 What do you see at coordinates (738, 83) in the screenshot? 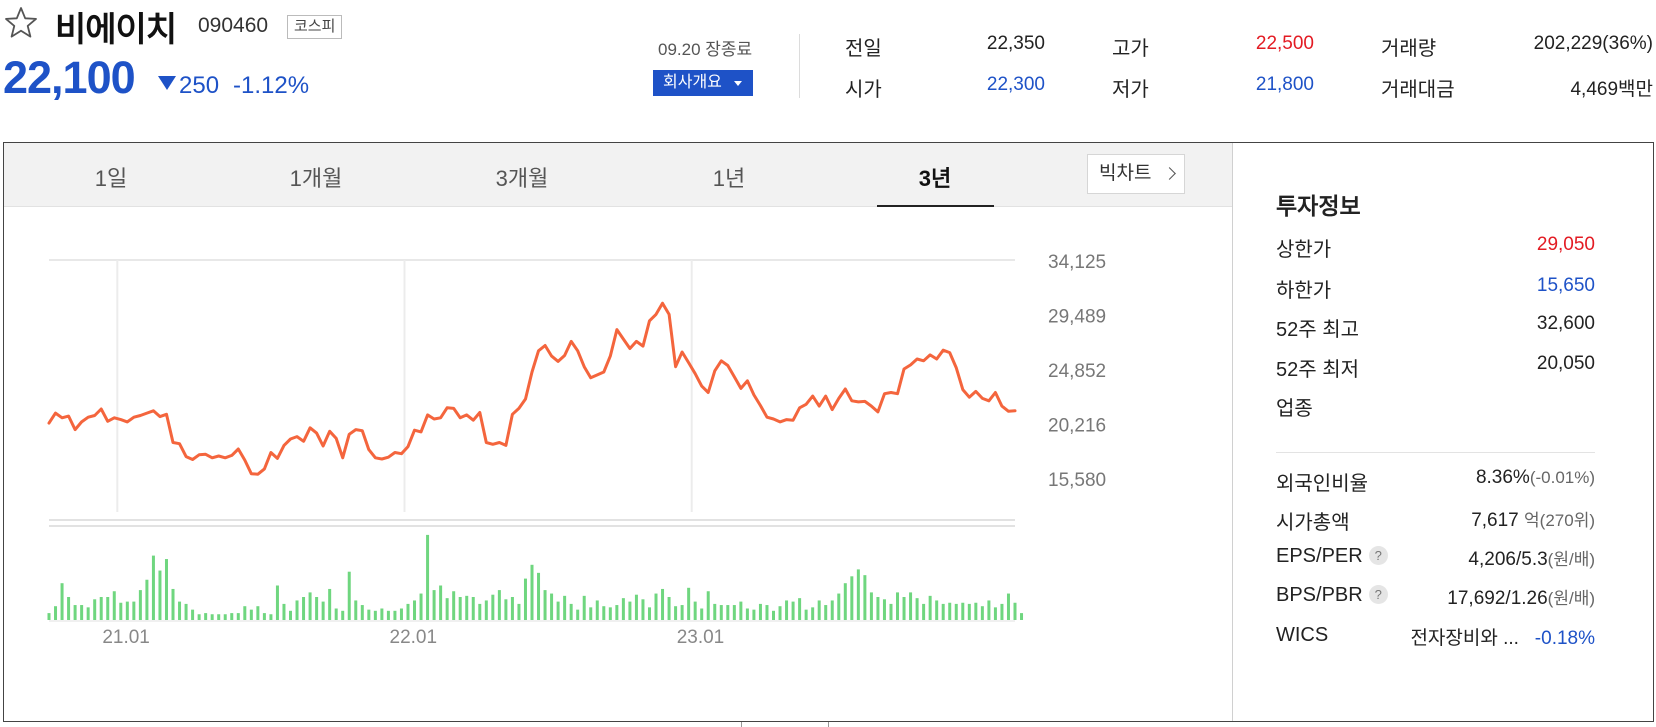
I see `caret-down-icon` at bounding box center [738, 83].